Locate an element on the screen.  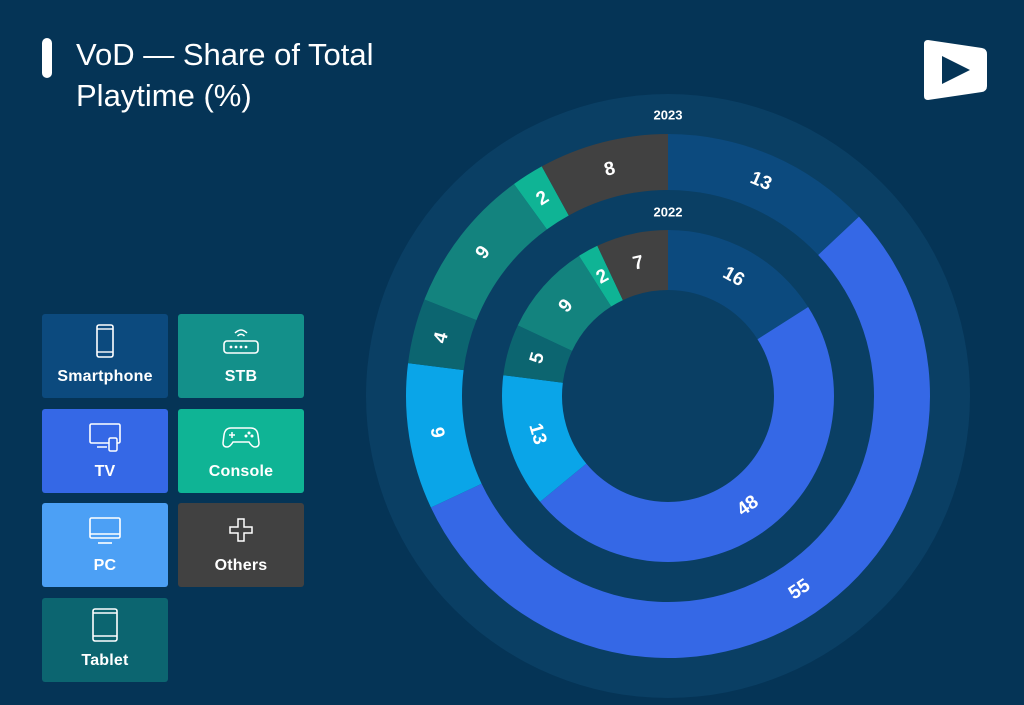
slice-2023-stb is located at coordinates (485, 252).